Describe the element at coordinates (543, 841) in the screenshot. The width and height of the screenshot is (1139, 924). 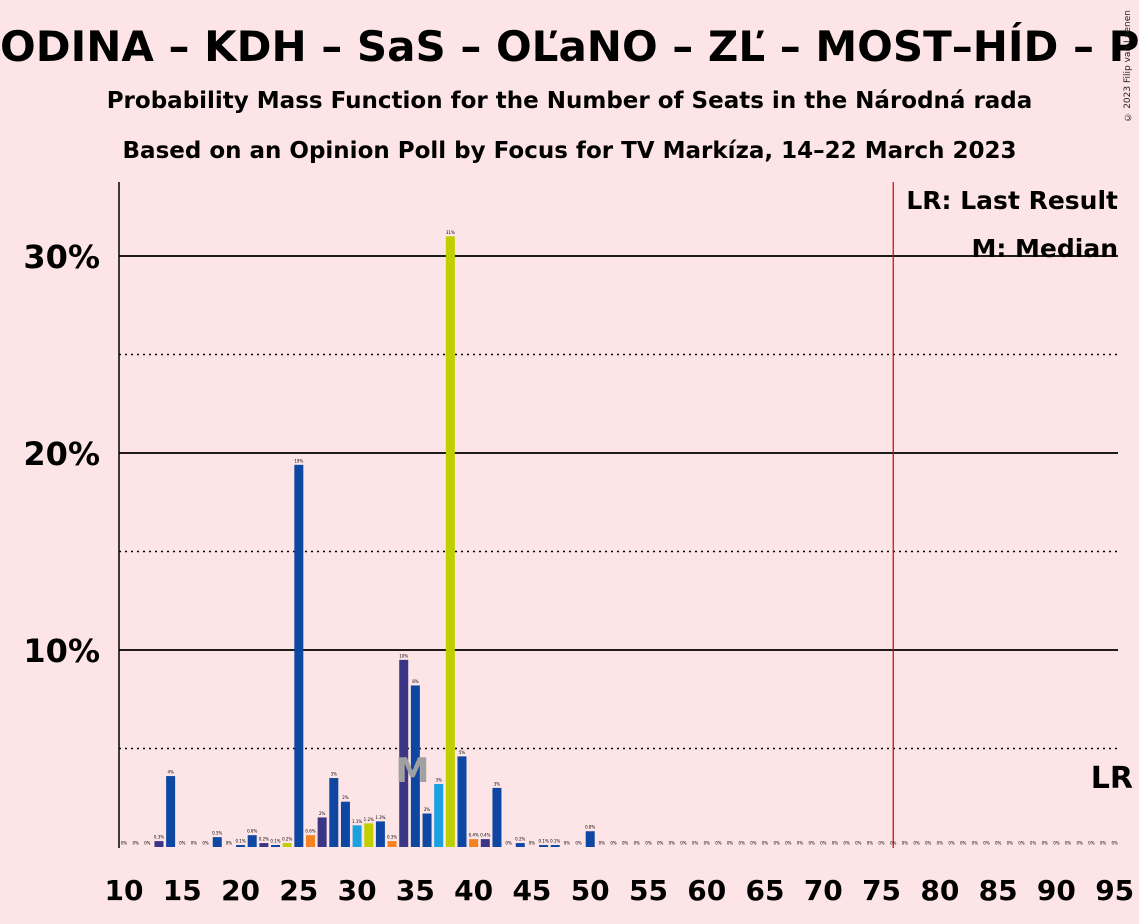
I see `data-label-seat-46: 0.1%` at that location.